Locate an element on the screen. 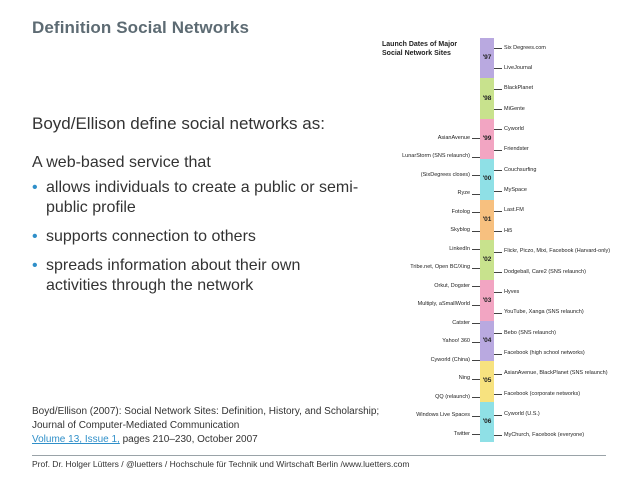  timeline-heading-line: Social Network Sites is located at coordinates (416, 53).